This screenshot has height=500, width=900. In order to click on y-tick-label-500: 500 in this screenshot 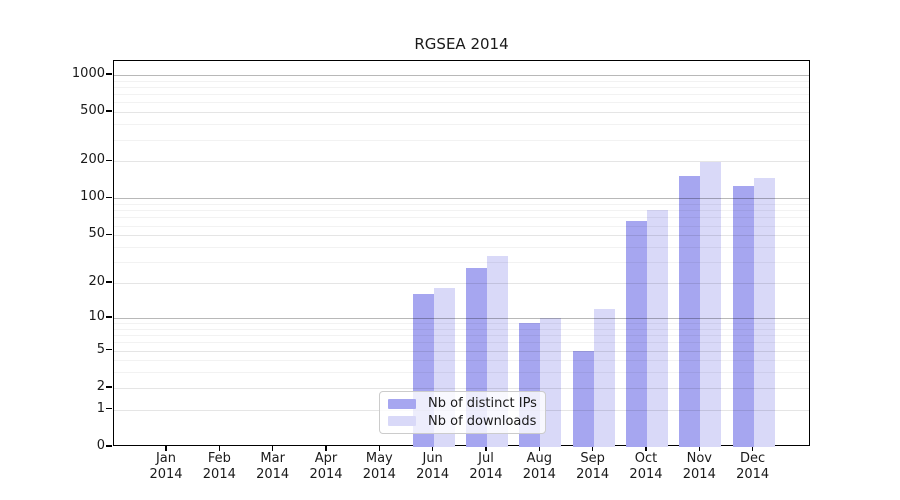, I will do `click(92, 111)`.